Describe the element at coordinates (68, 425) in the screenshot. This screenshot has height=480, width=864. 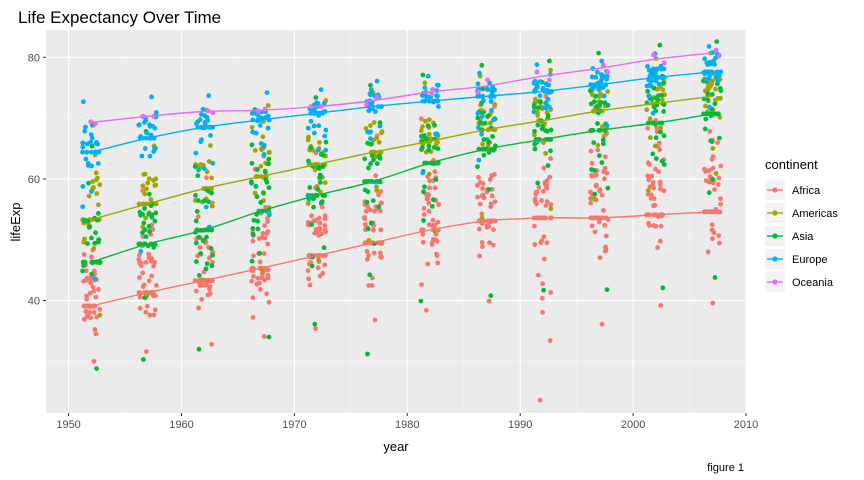
I see `x-tick-label: 1950` at that location.